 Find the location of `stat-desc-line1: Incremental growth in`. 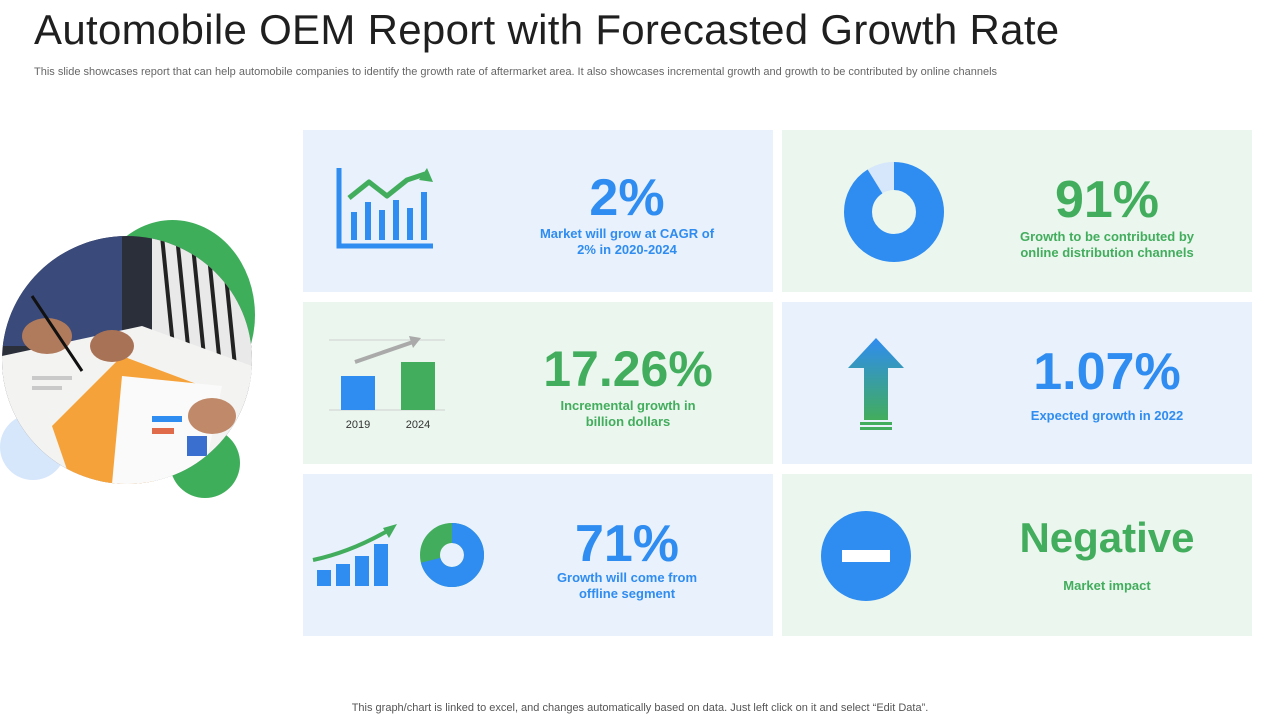

stat-desc-line1: Incremental growth in is located at coordinates (628, 405).